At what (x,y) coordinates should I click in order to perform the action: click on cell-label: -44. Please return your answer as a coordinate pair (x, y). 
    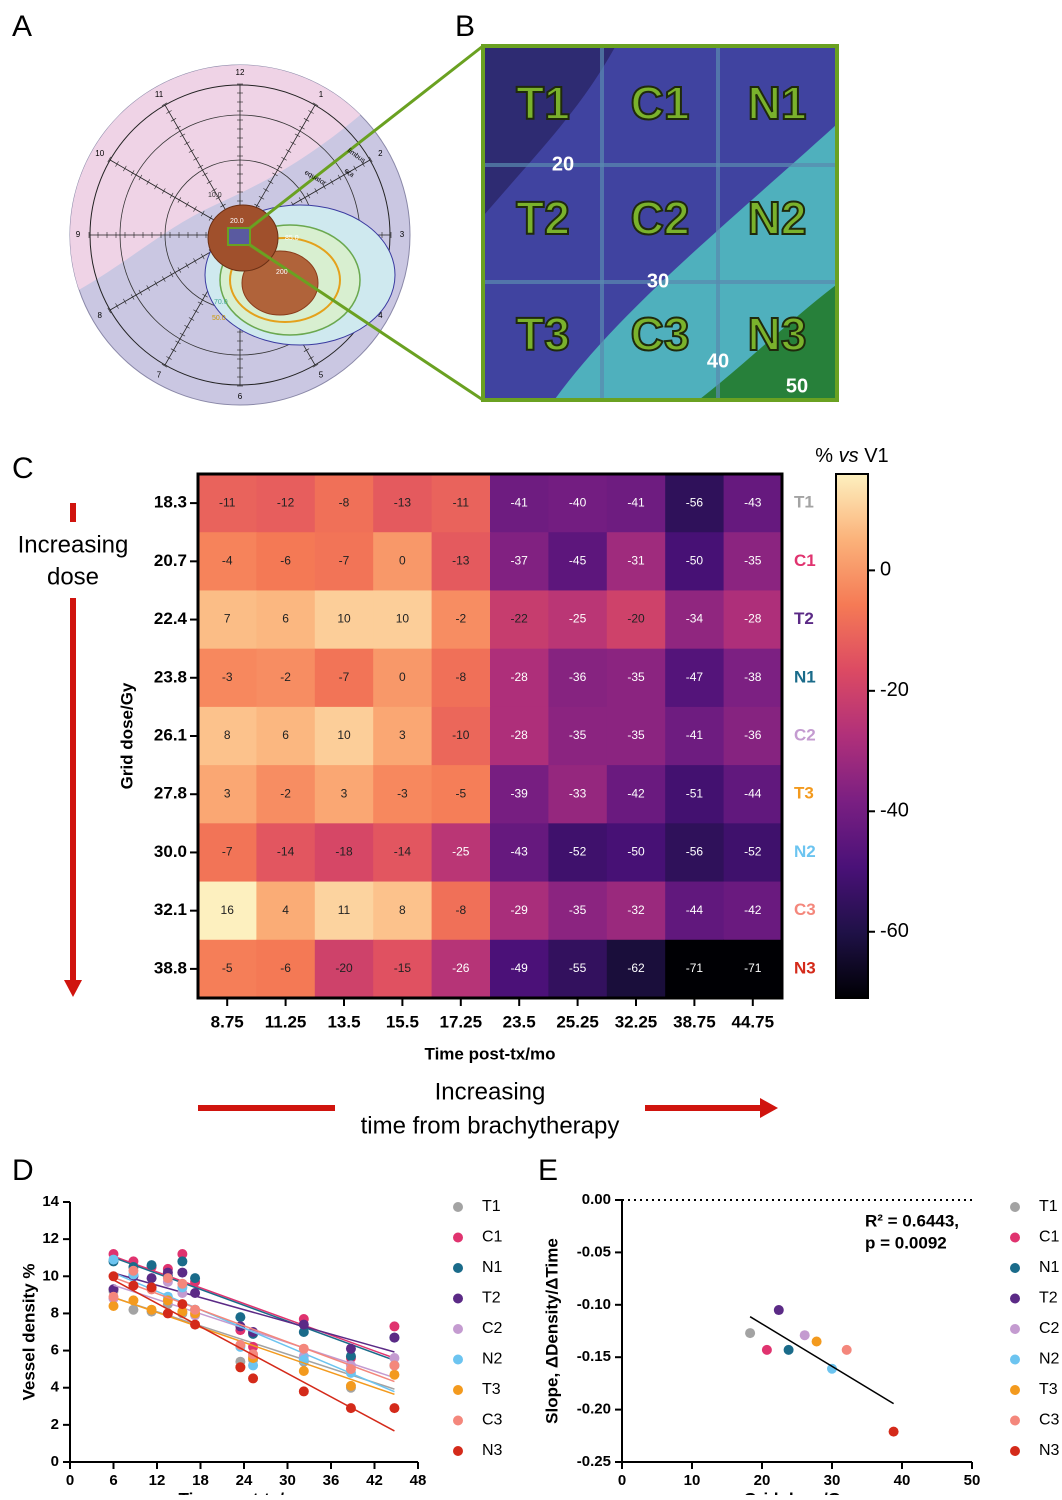
    Looking at the image, I should click on (695, 910).